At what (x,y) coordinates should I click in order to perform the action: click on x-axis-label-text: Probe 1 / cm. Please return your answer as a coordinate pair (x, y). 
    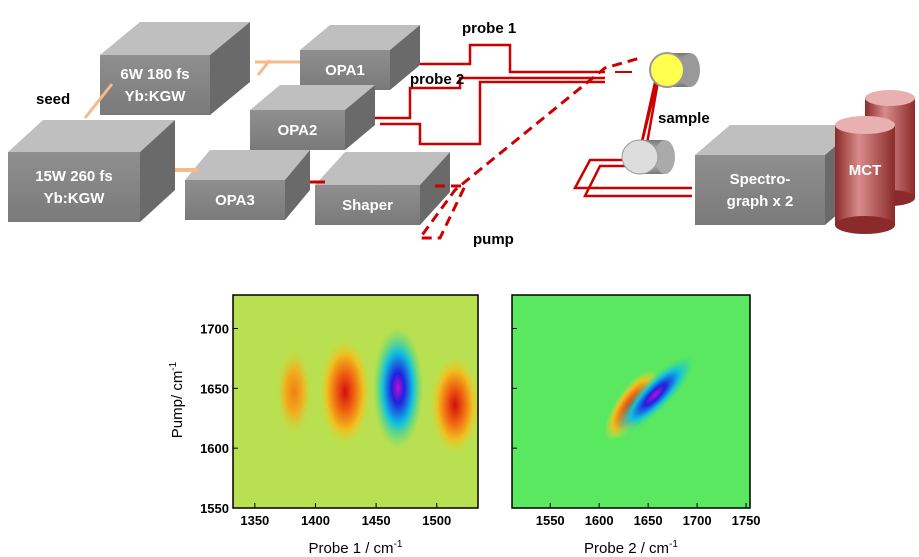
    Looking at the image, I should click on (351, 548).